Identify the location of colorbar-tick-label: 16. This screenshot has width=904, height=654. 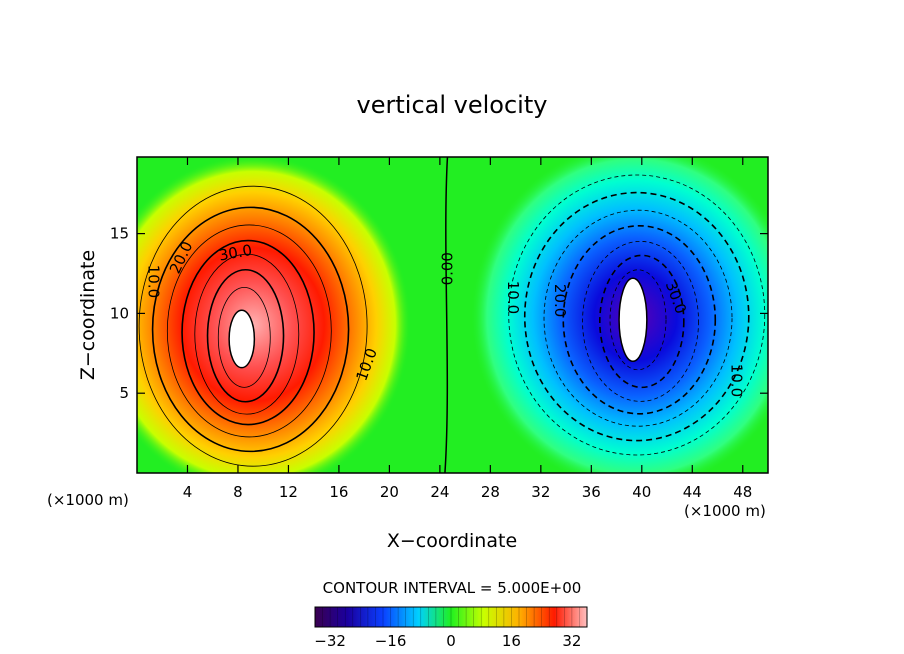
(511, 641).